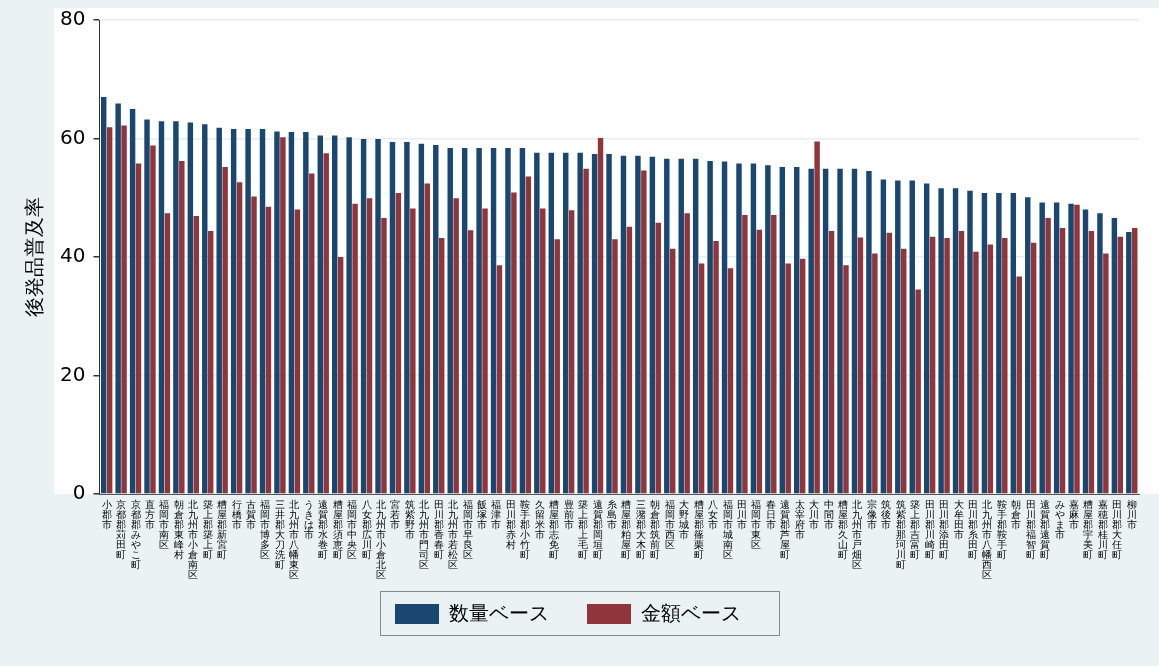  I want to click on x-tick-label: 大牟田市, so click(958, 519).